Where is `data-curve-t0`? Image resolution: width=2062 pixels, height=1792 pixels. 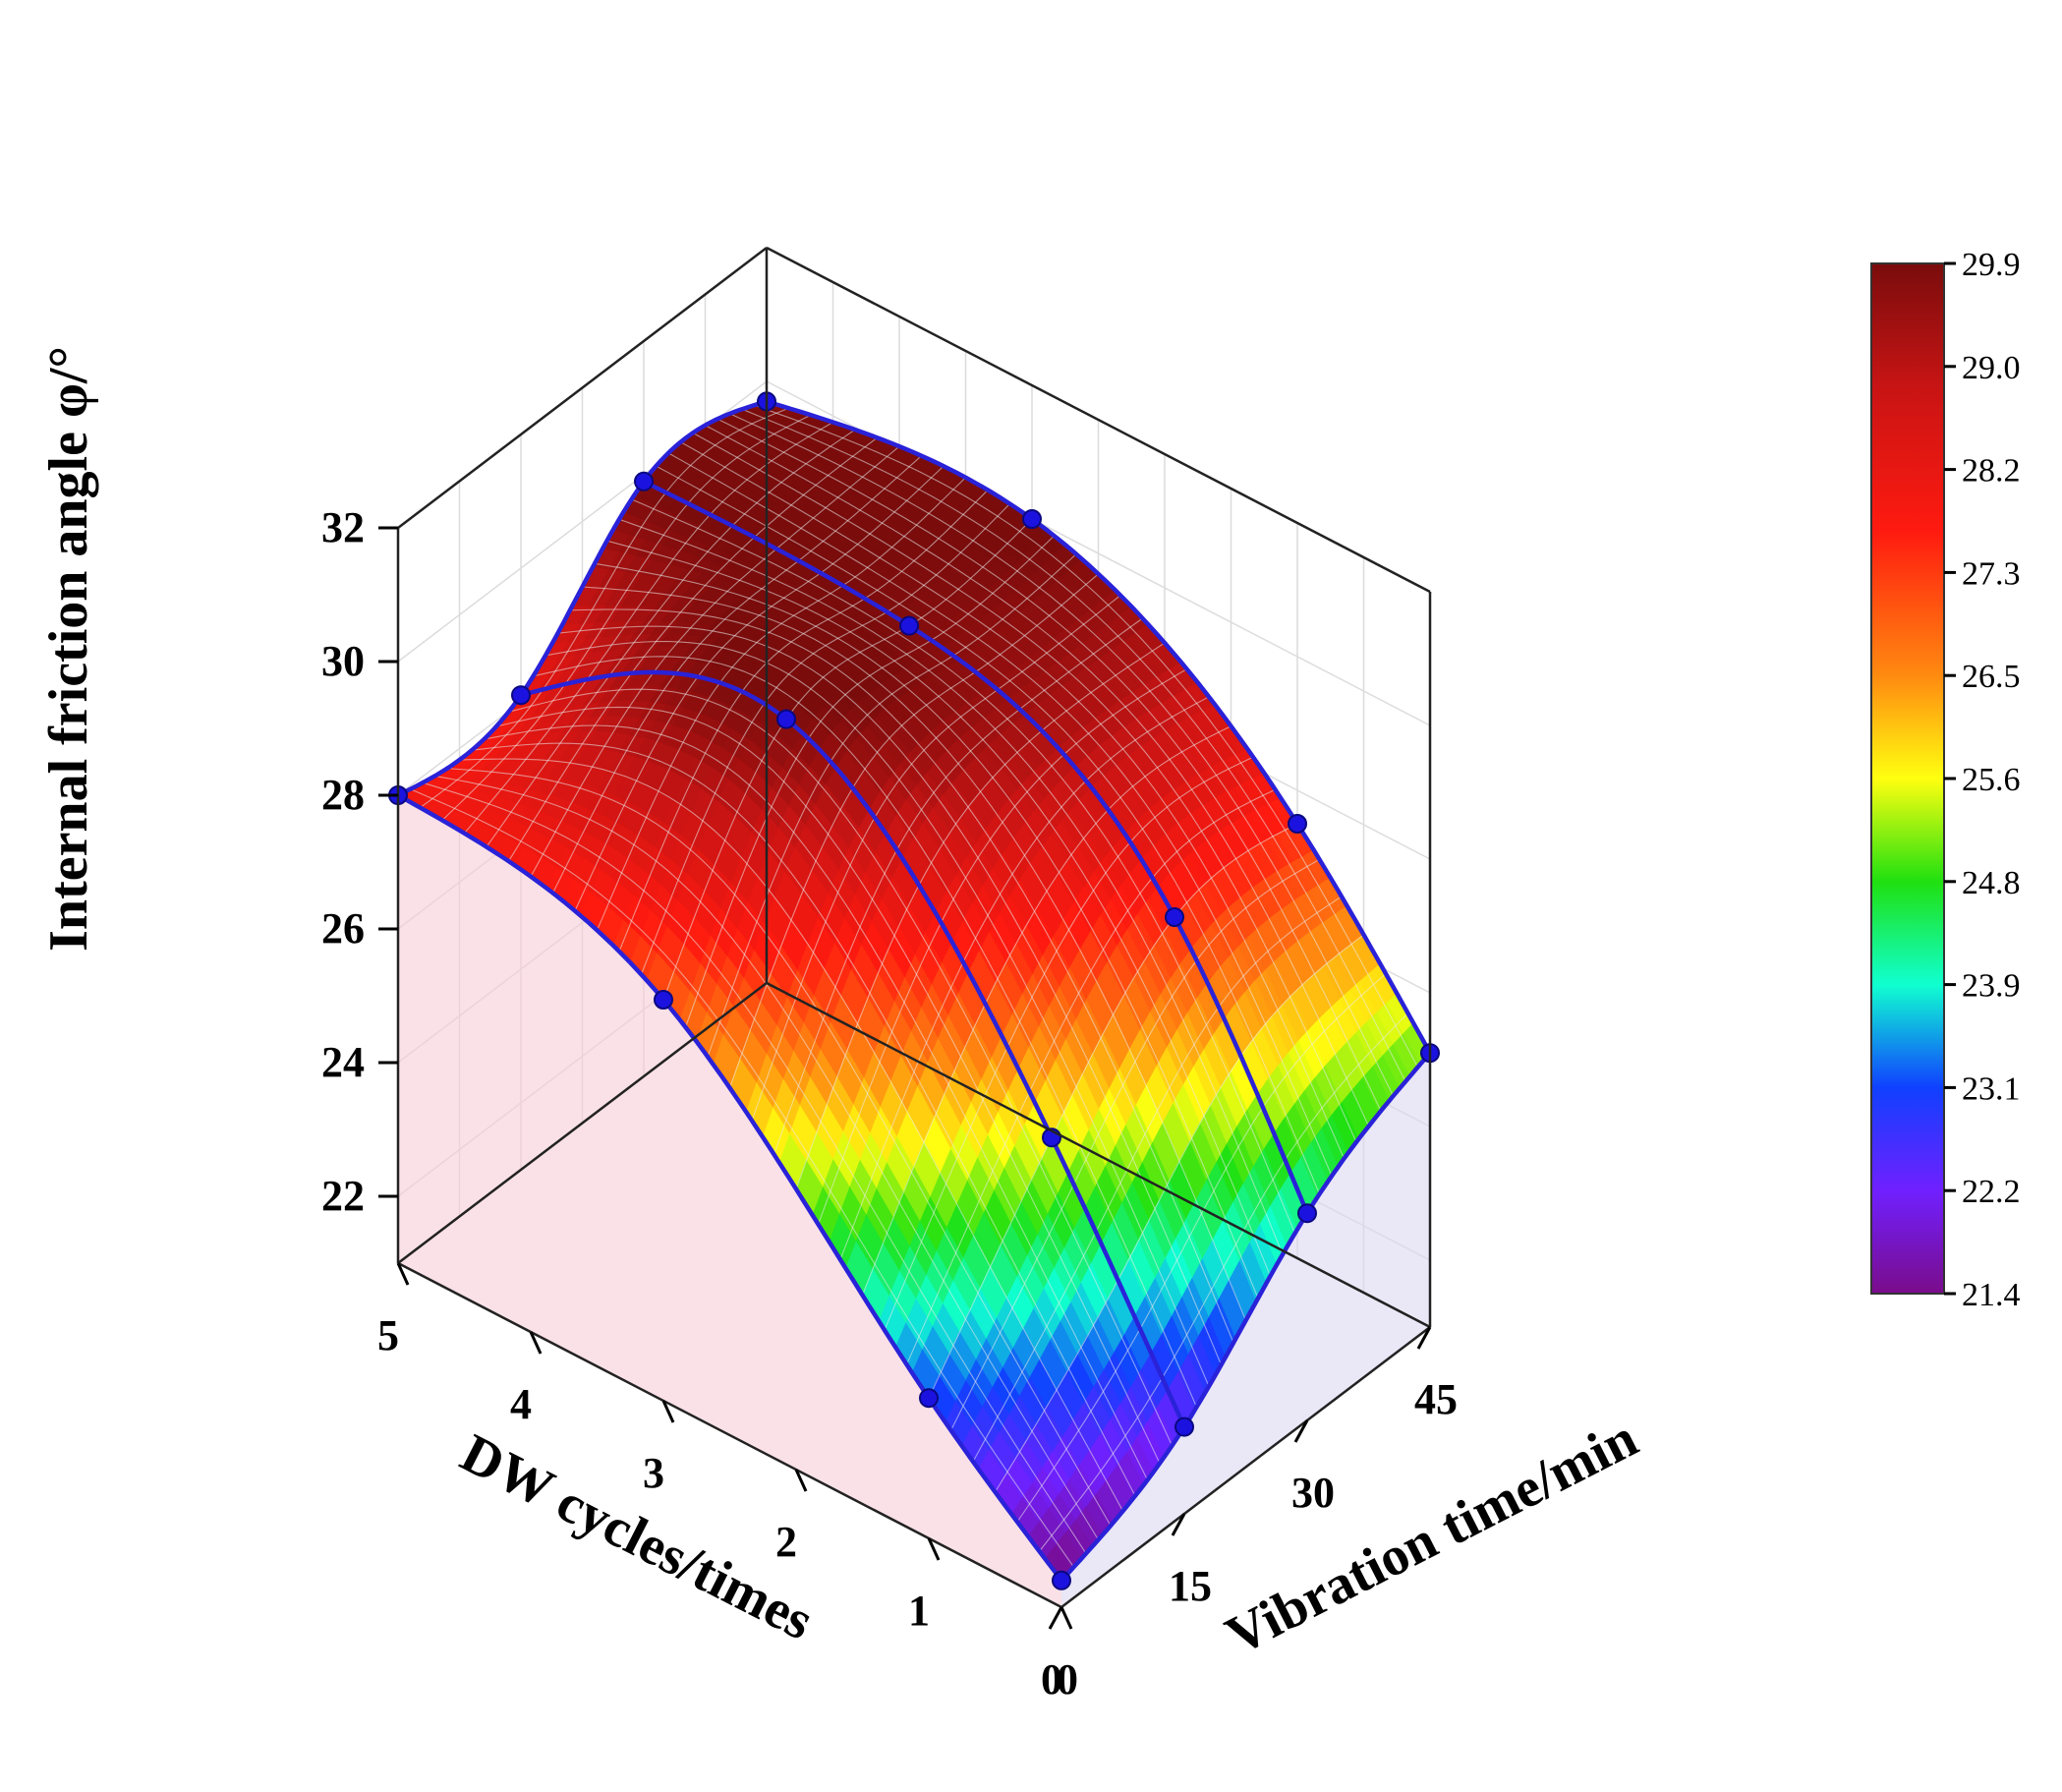 data-curve-t0 is located at coordinates (729, 1188).